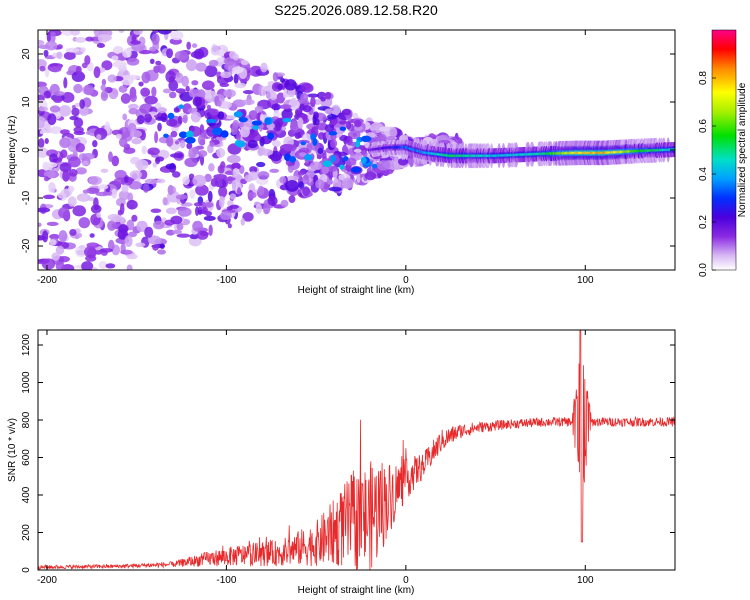 The width and height of the screenshot is (750, 600). What do you see at coordinates (226, 580) in the screenshot?
I see `x-tick-label: -100` at bounding box center [226, 580].